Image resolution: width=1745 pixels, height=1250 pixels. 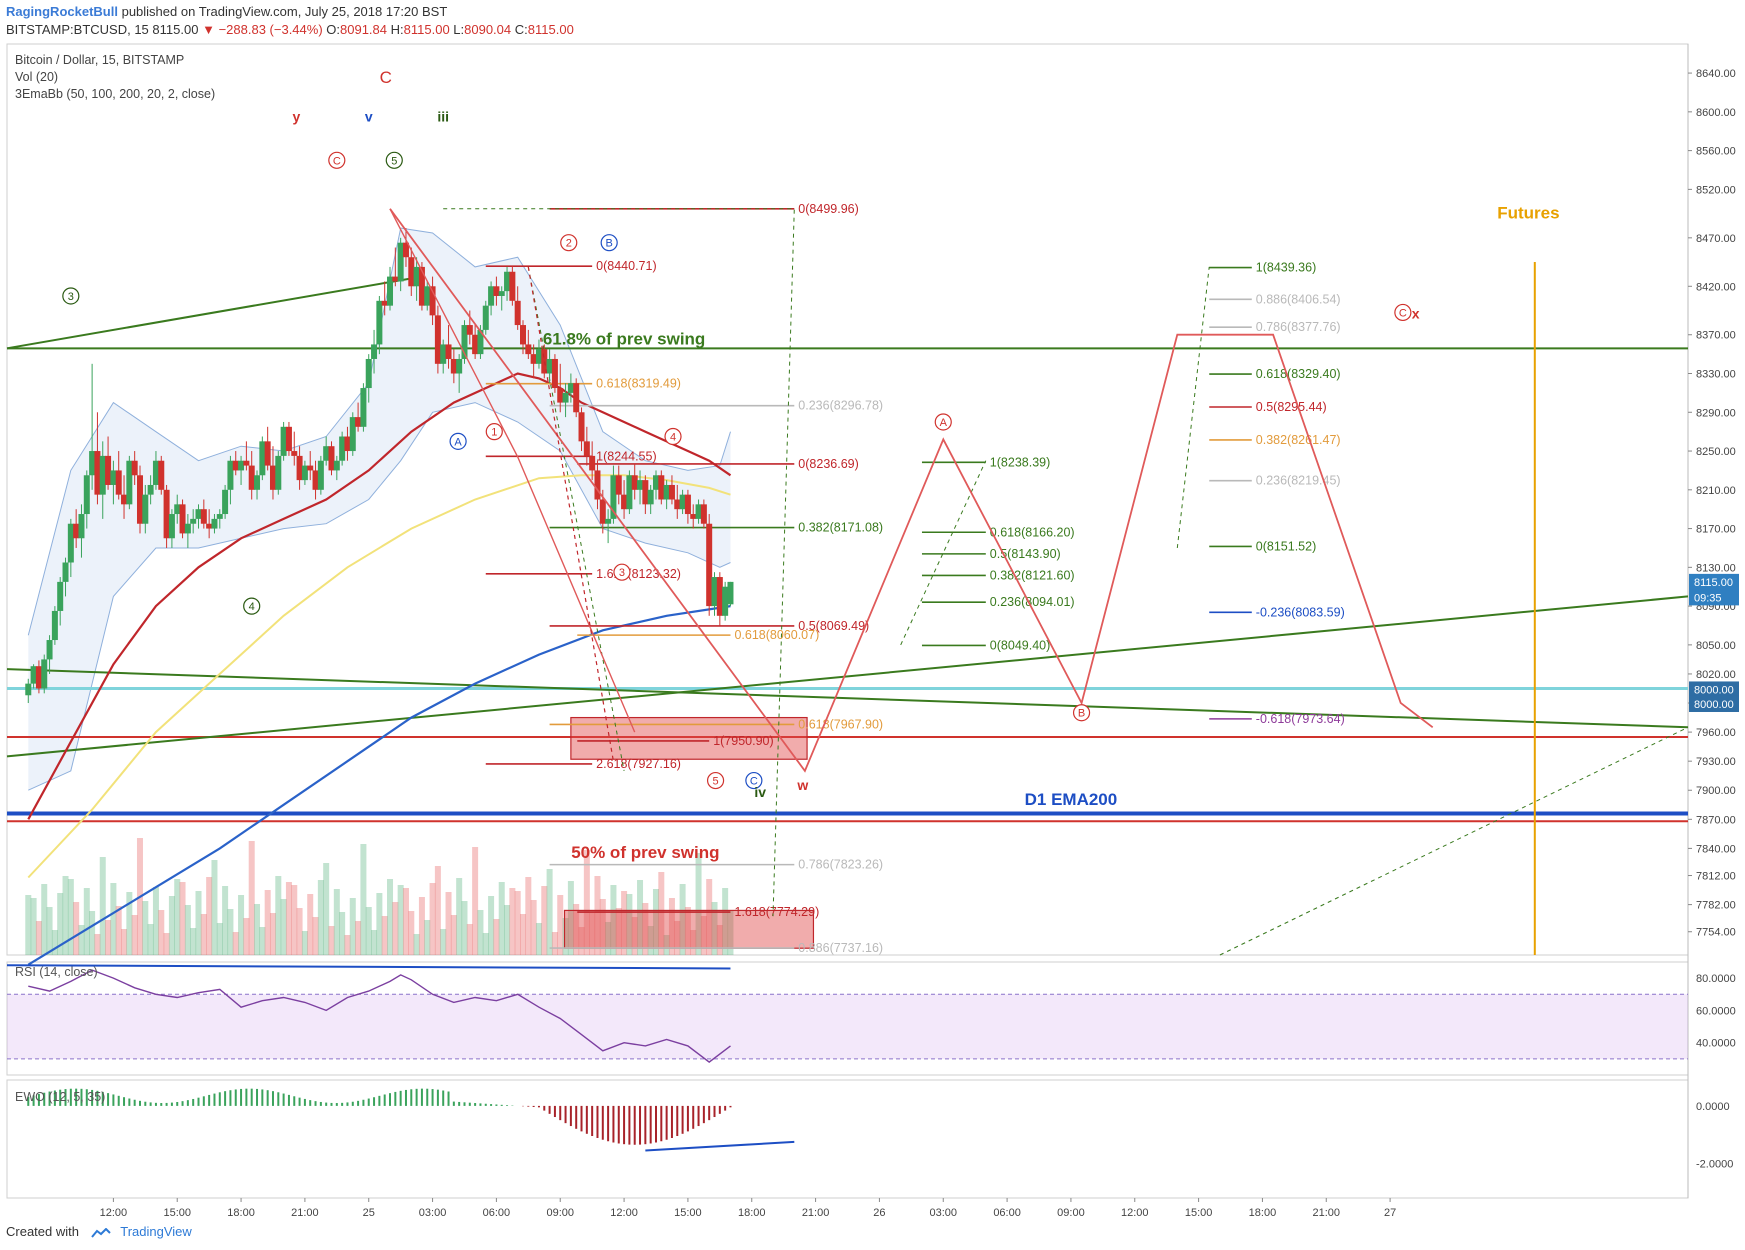 I want to click on fib-label: 0.786(7823.26), so click(x=840, y=865).